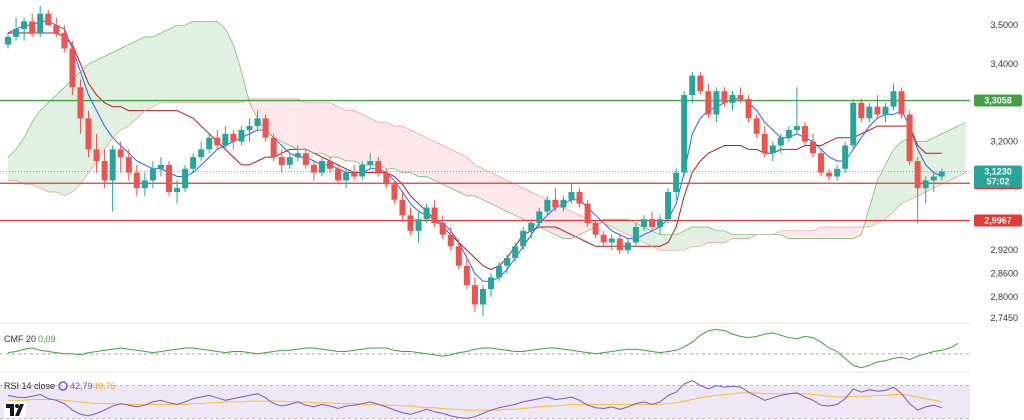  Describe the element at coordinates (63, 386) in the screenshot. I see `rsi-settings-icon` at that location.